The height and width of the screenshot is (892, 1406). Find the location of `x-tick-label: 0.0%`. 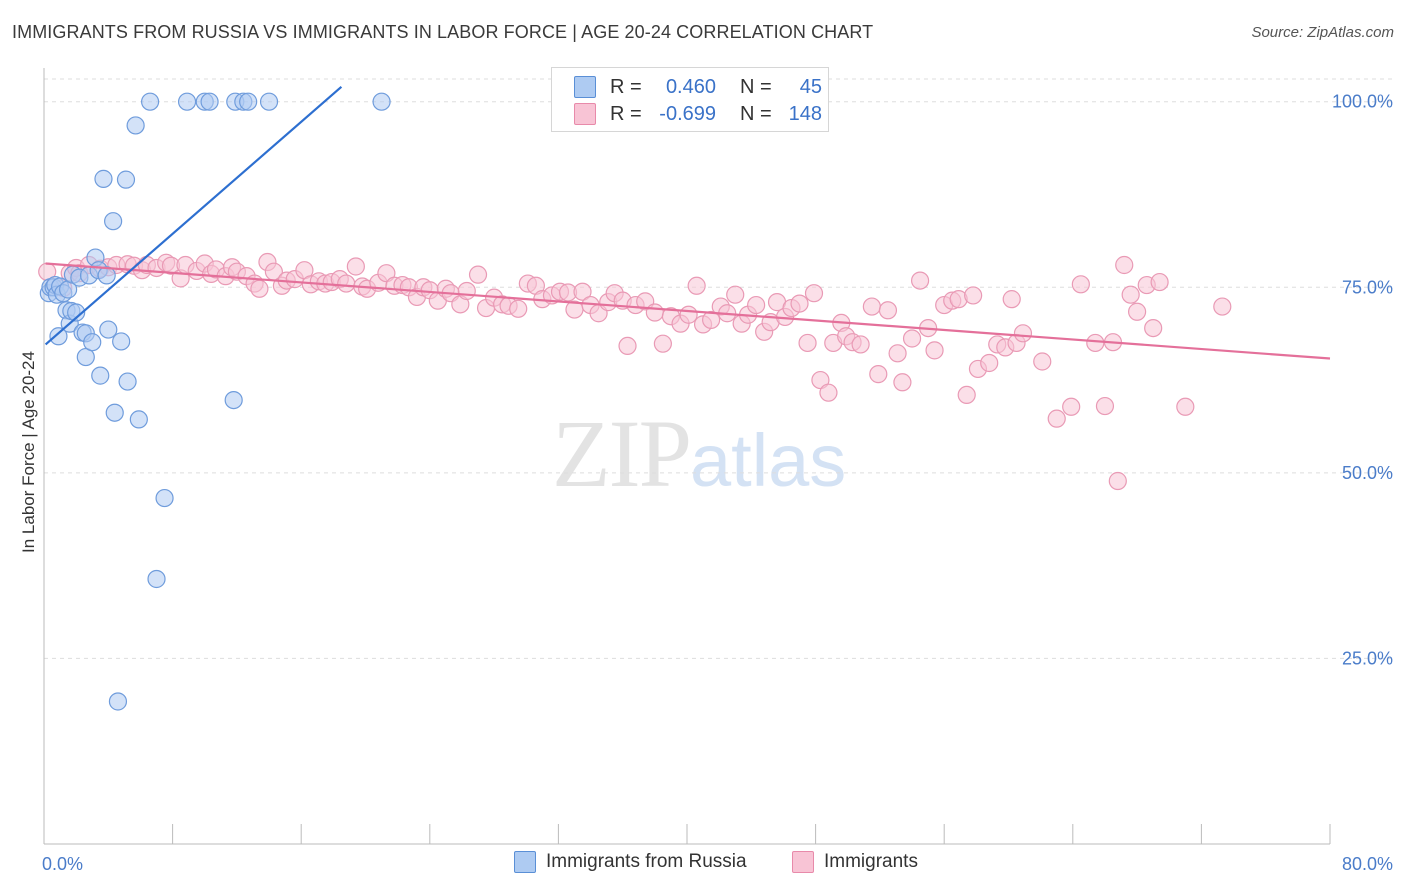

x-tick-label: 0.0% is located at coordinates (62, 864).